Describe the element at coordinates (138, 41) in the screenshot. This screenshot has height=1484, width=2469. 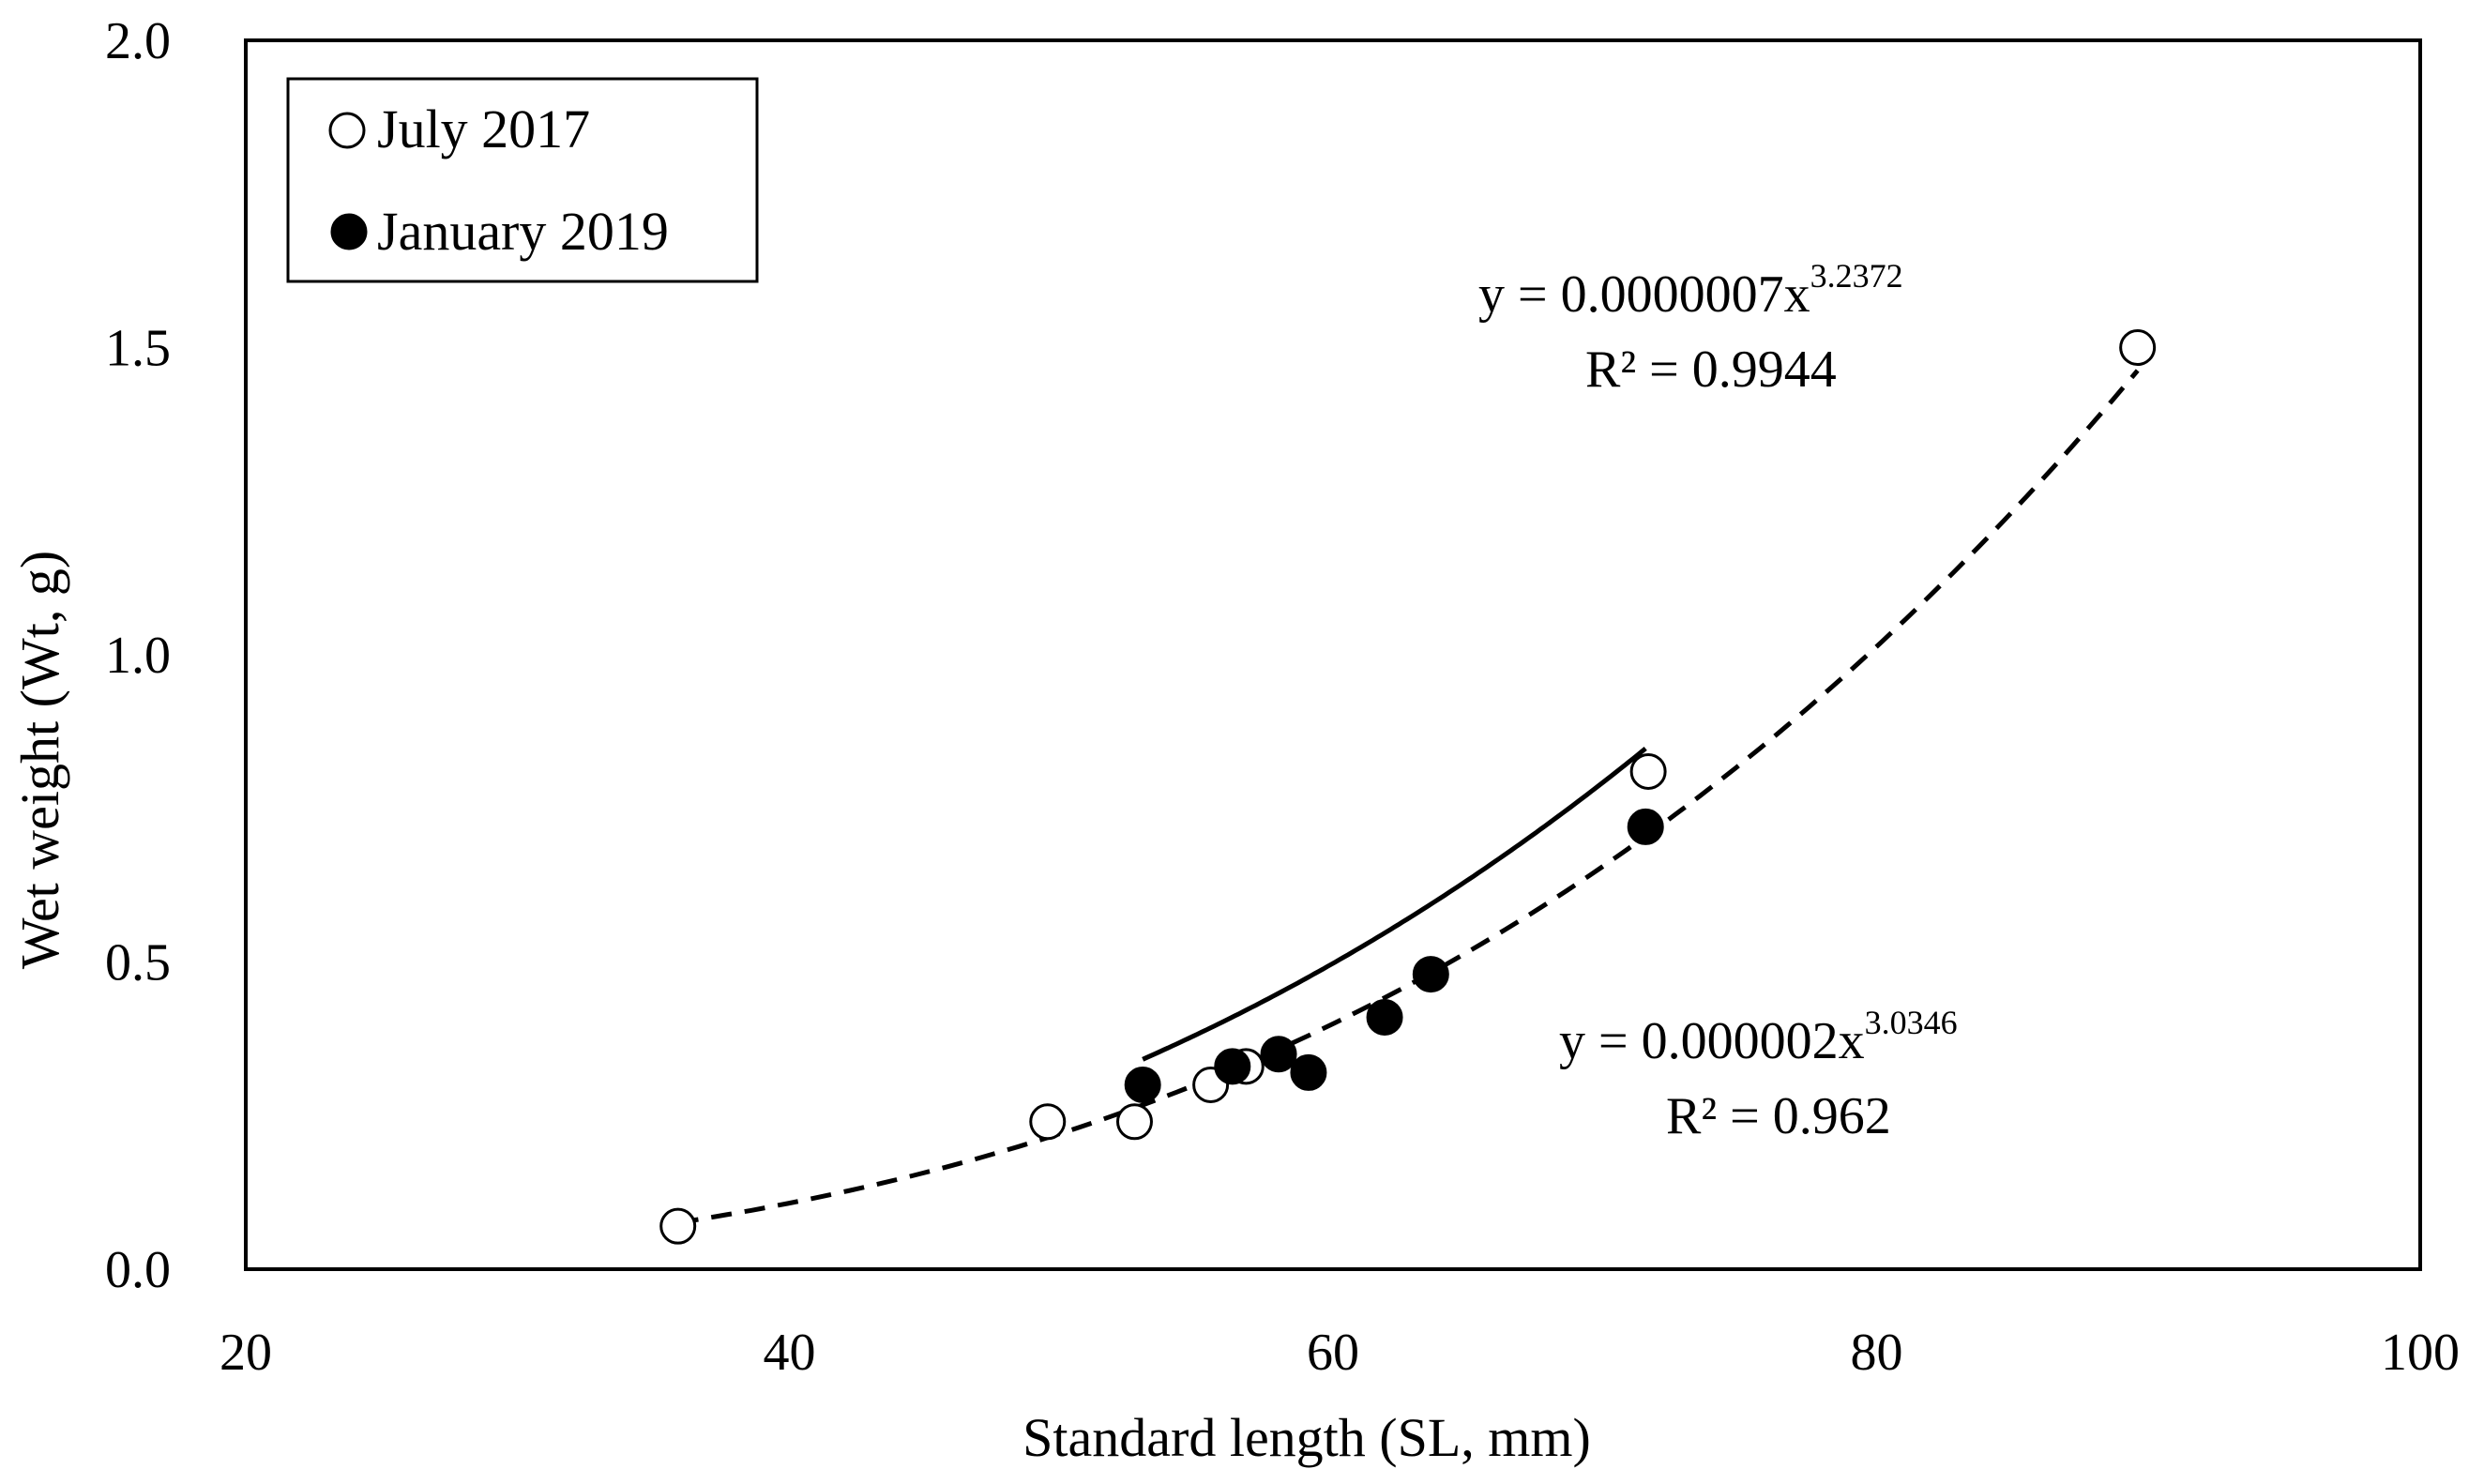
I see `y-tick-label: 2.0` at that location.